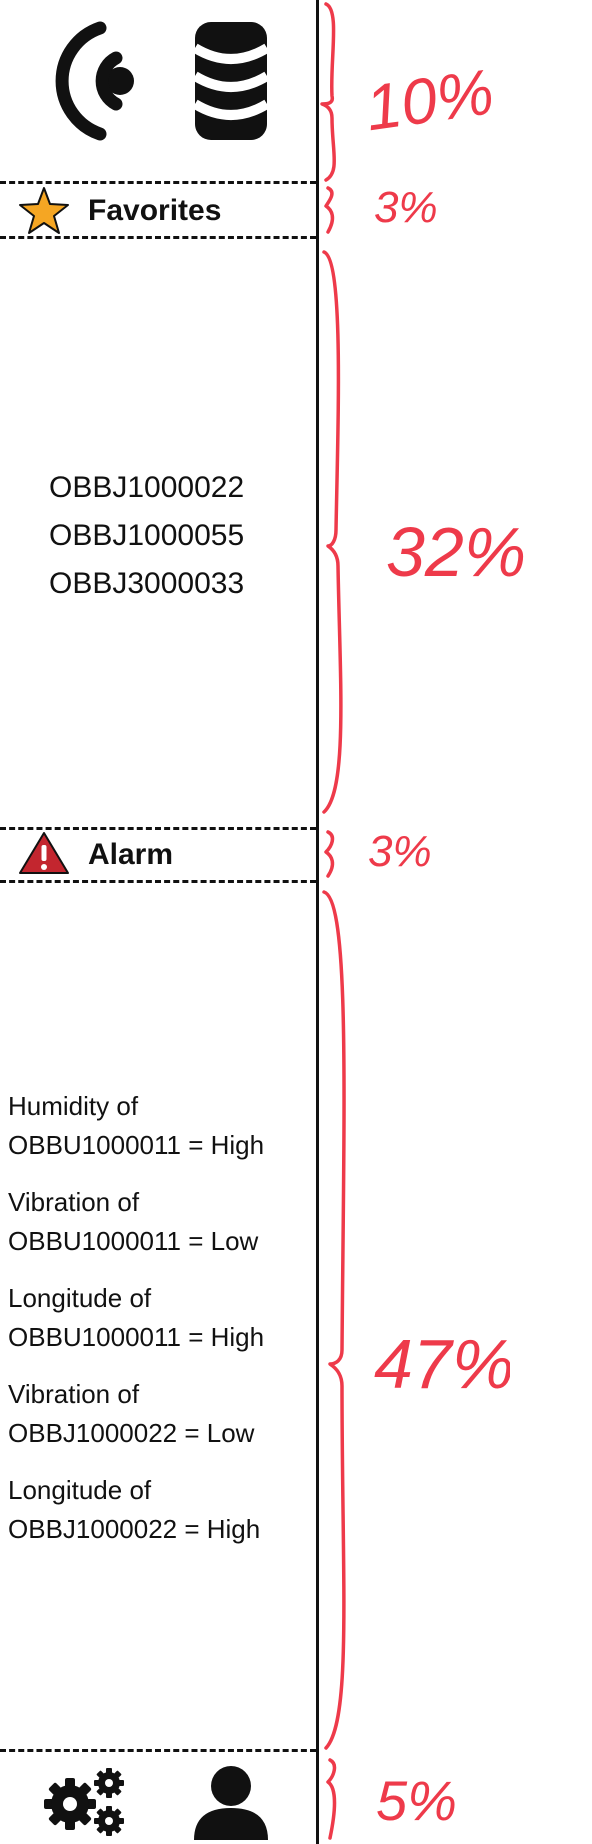 Image resolution: width=592 pixels, height=1844 pixels. I want to click on database-icon, so click(231, 81).